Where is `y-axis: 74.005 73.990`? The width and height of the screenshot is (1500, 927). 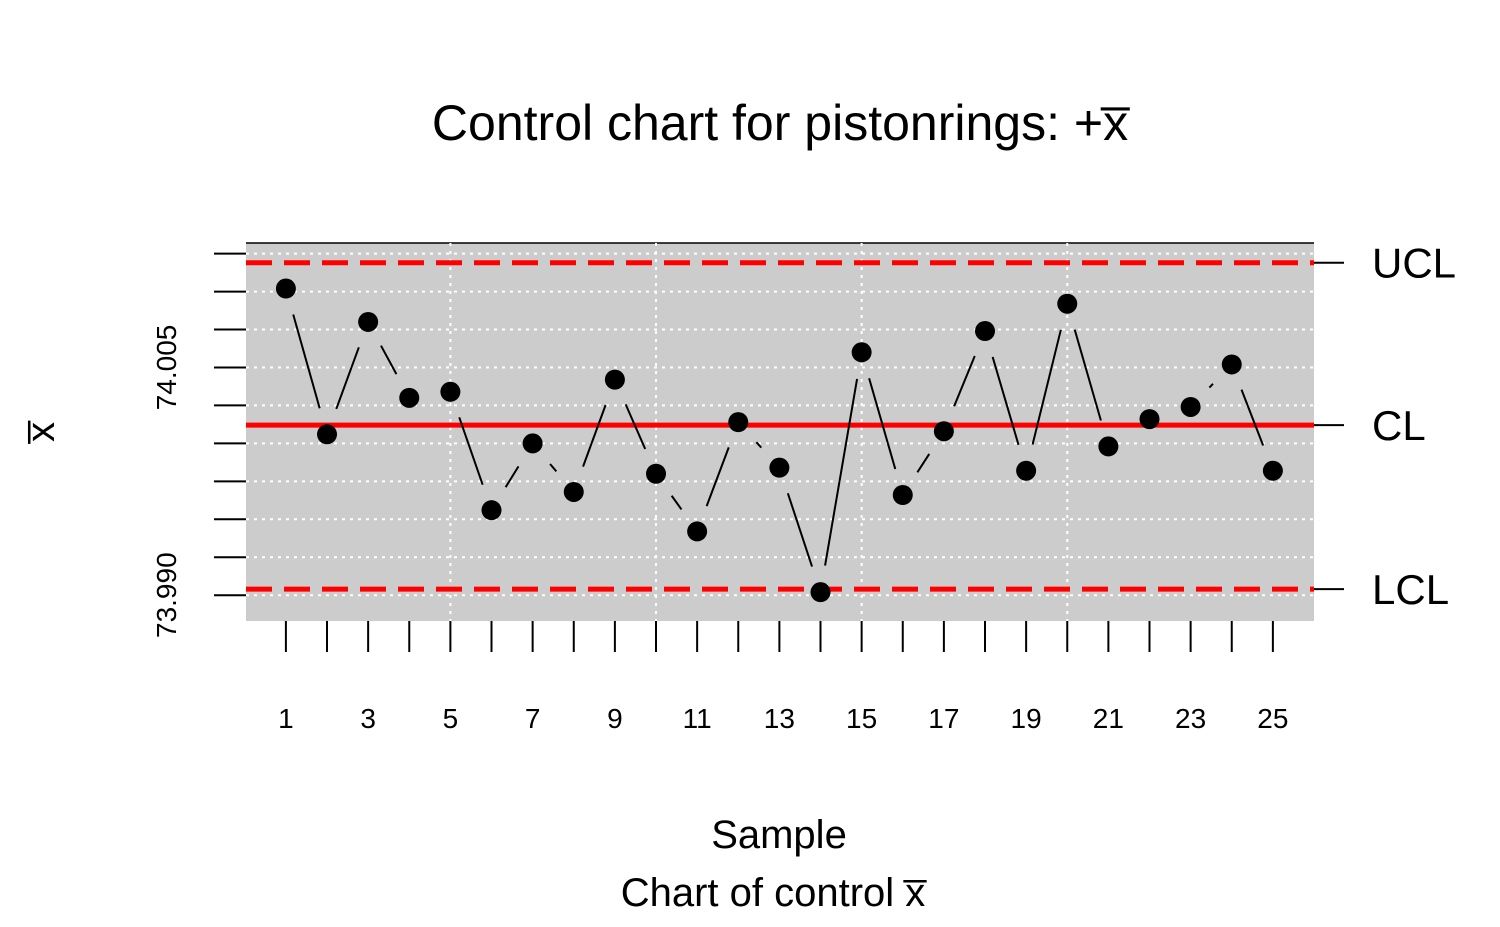 y-axis: 74.005 73.990 is located at coordinates (198, 445).